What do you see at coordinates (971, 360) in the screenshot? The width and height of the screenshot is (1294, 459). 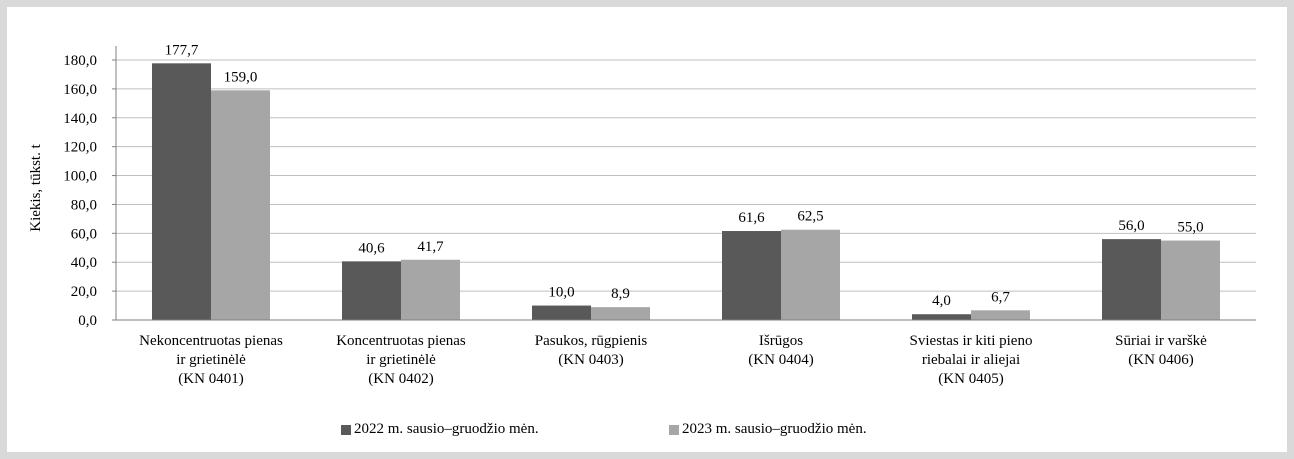 I see `x-tick-label: riebalai ir aliejai` at bounding box center [971, 360].